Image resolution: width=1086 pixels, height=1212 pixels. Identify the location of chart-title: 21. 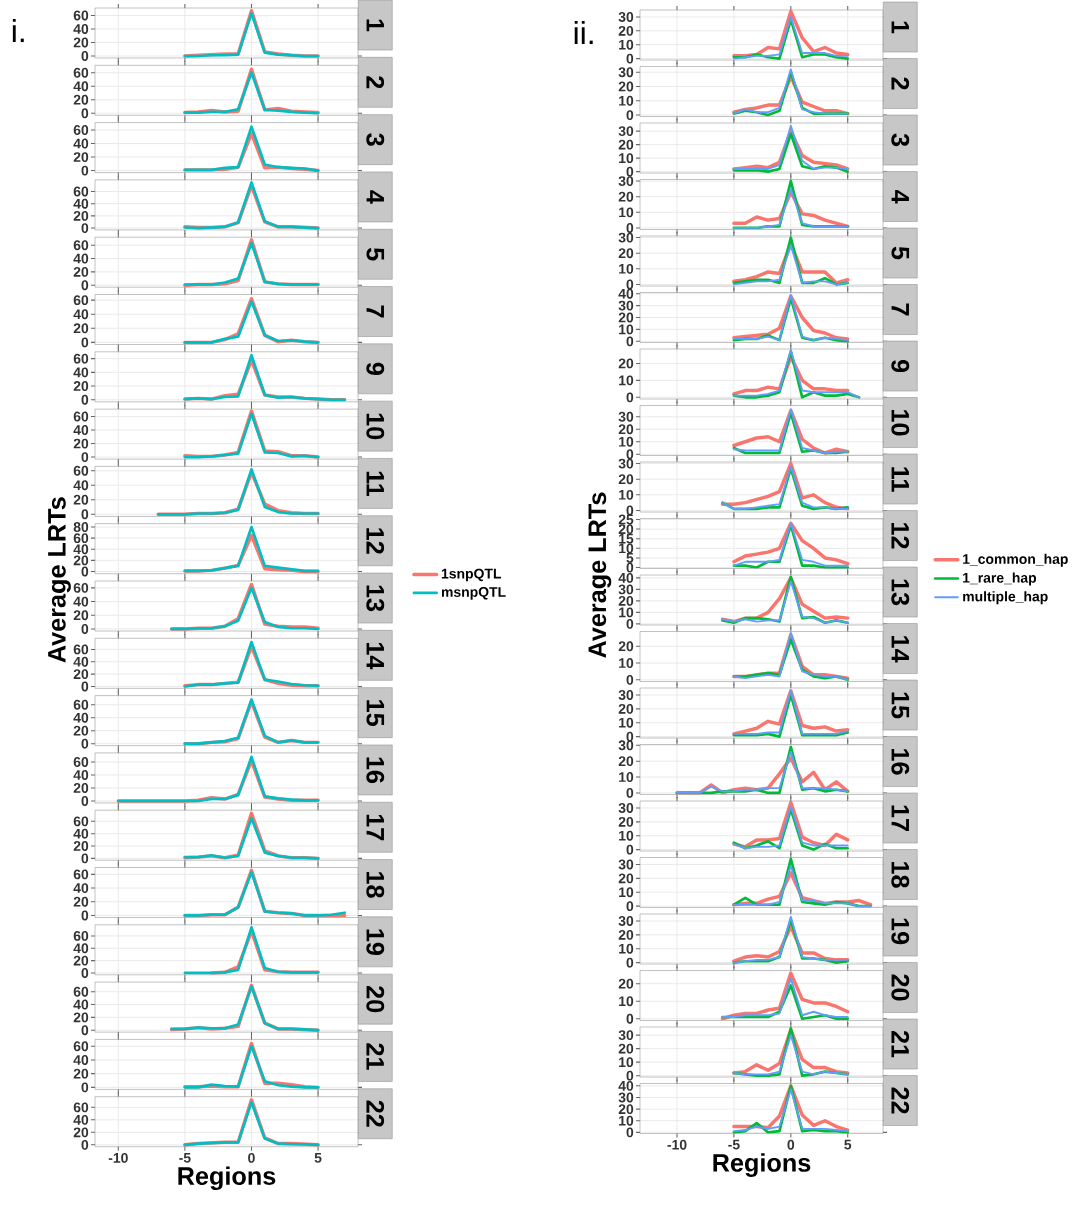
(900, 1044).